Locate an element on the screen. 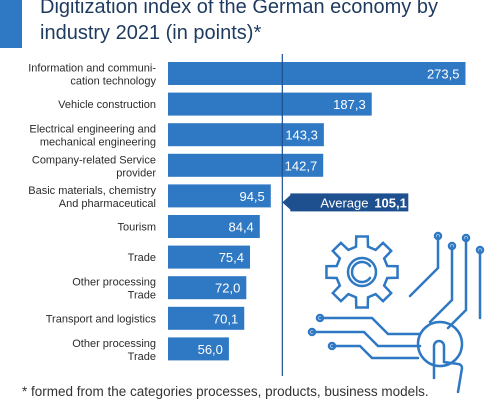  category-label: Transport and logistics is located at coordinates (101, 319).